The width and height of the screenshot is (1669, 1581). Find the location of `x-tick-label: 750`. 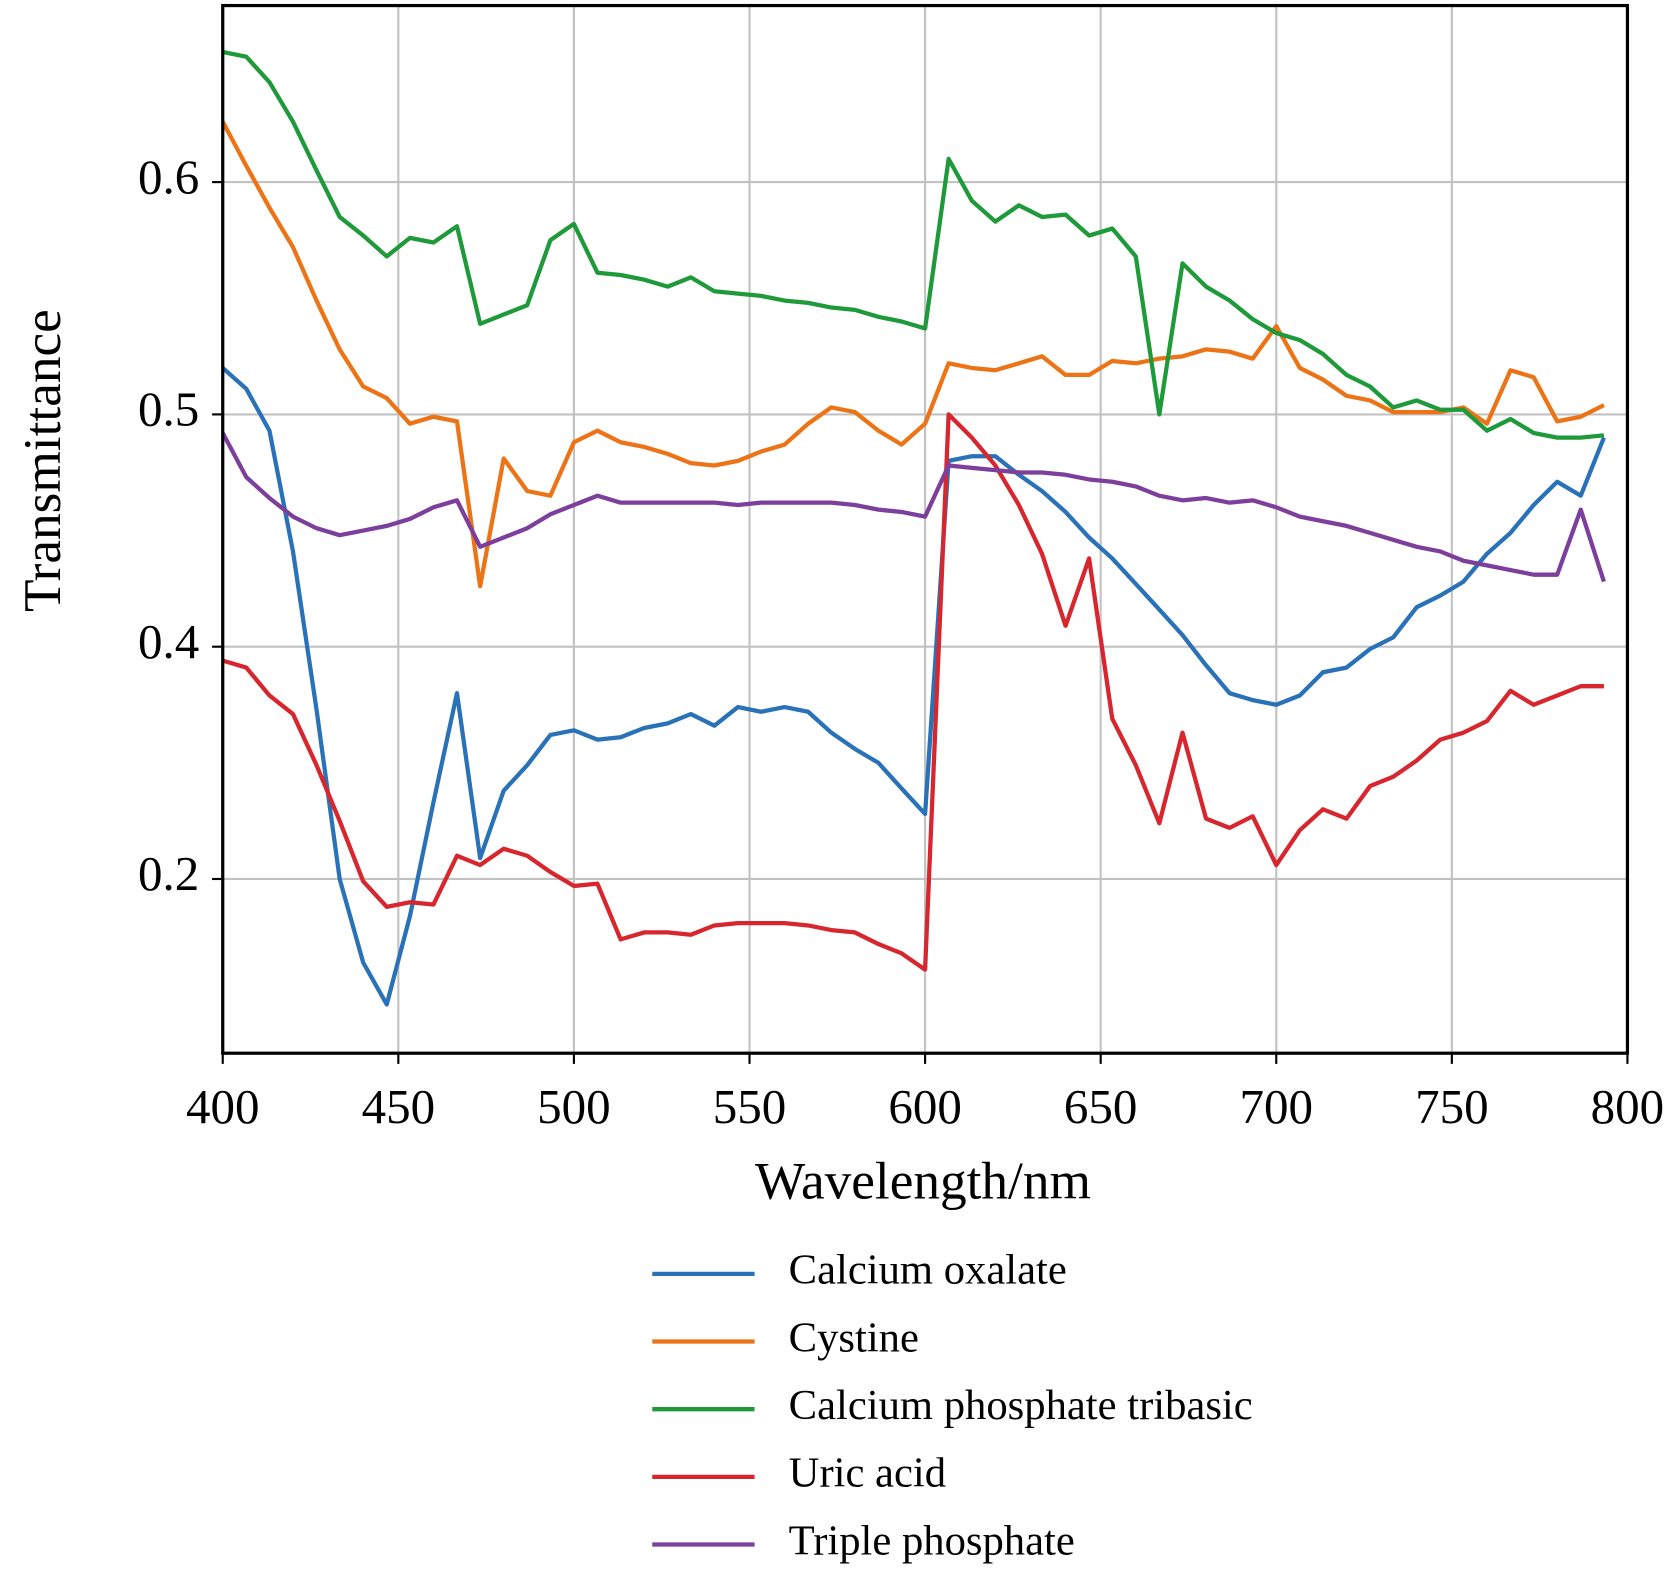

x-tick-label: 750 is located at coordinates (1452, 1106).